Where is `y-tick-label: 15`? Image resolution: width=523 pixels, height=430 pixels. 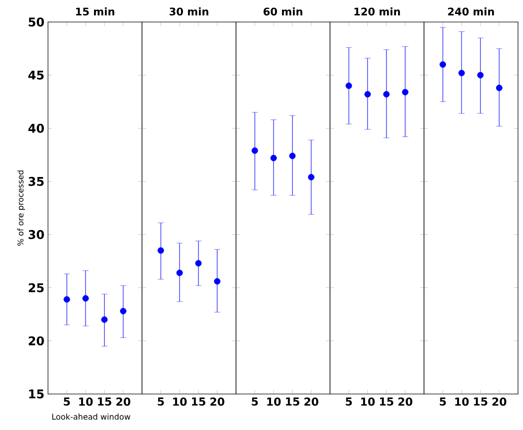
y-tick-label: 15 is located at coordinates (36, 394).